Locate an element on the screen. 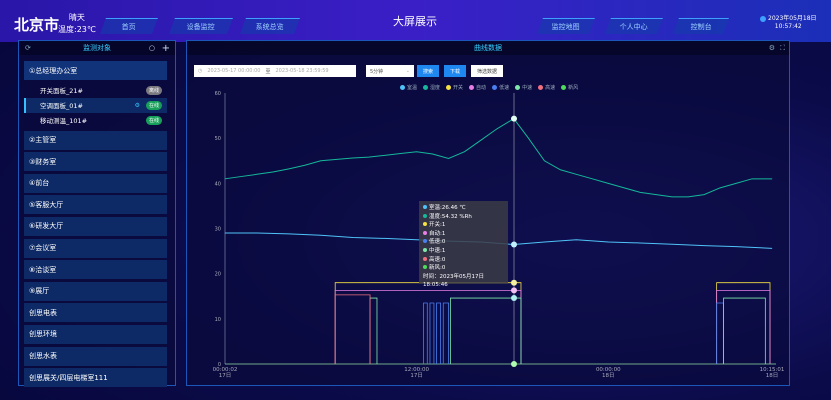  list-item: ④前台 is located at coordinates (95, 183).